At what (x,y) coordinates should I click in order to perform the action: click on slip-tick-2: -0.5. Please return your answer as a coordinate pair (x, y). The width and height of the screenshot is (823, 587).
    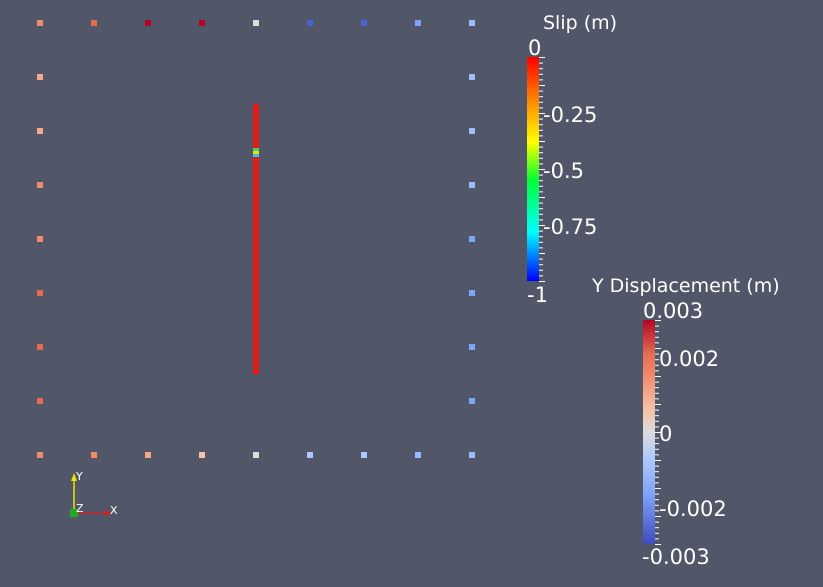
    Looking at the image, I should click on (563, 171).